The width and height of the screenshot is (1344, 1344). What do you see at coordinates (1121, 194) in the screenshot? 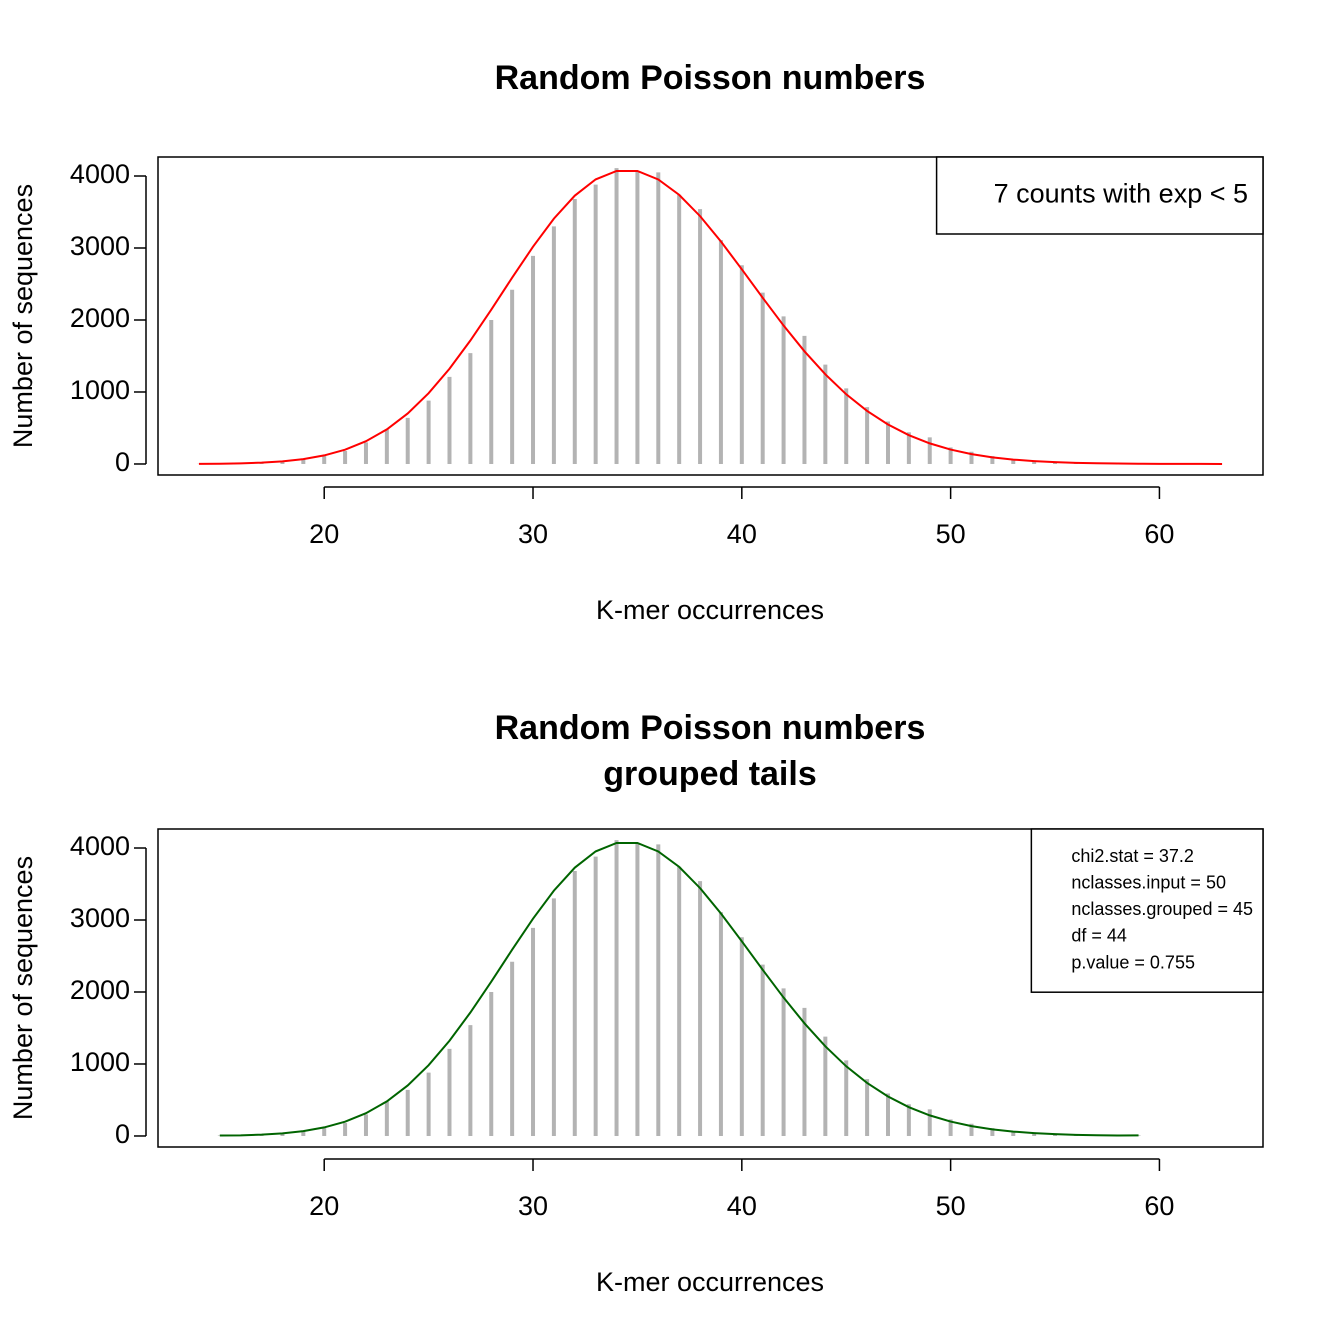
I see `legend-text: 7 counts with exp < 5` at bounding box center [1121, 194].